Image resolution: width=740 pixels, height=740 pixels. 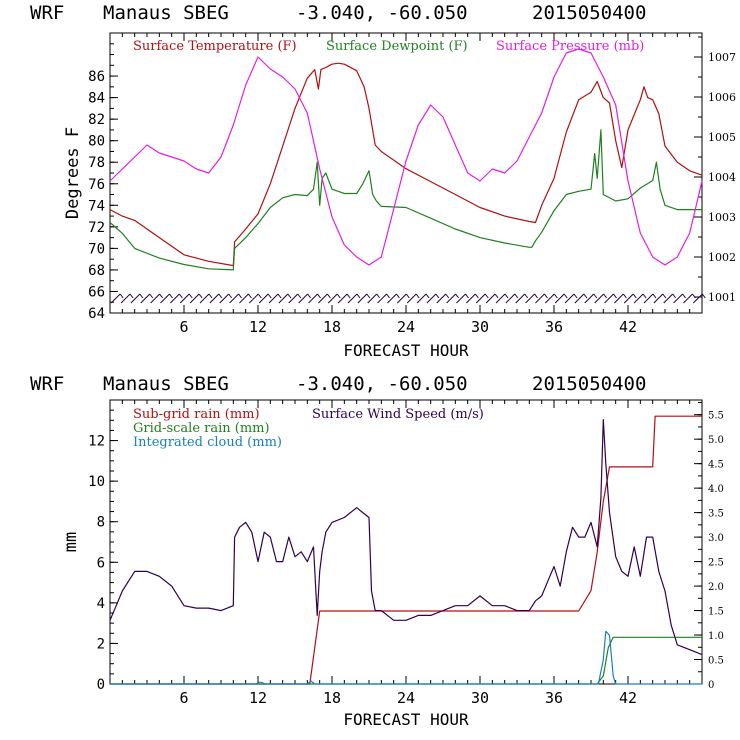 I want to click on legend-gridscale-rain: Grid-scale rain (mm), so click(x=201, y=428).